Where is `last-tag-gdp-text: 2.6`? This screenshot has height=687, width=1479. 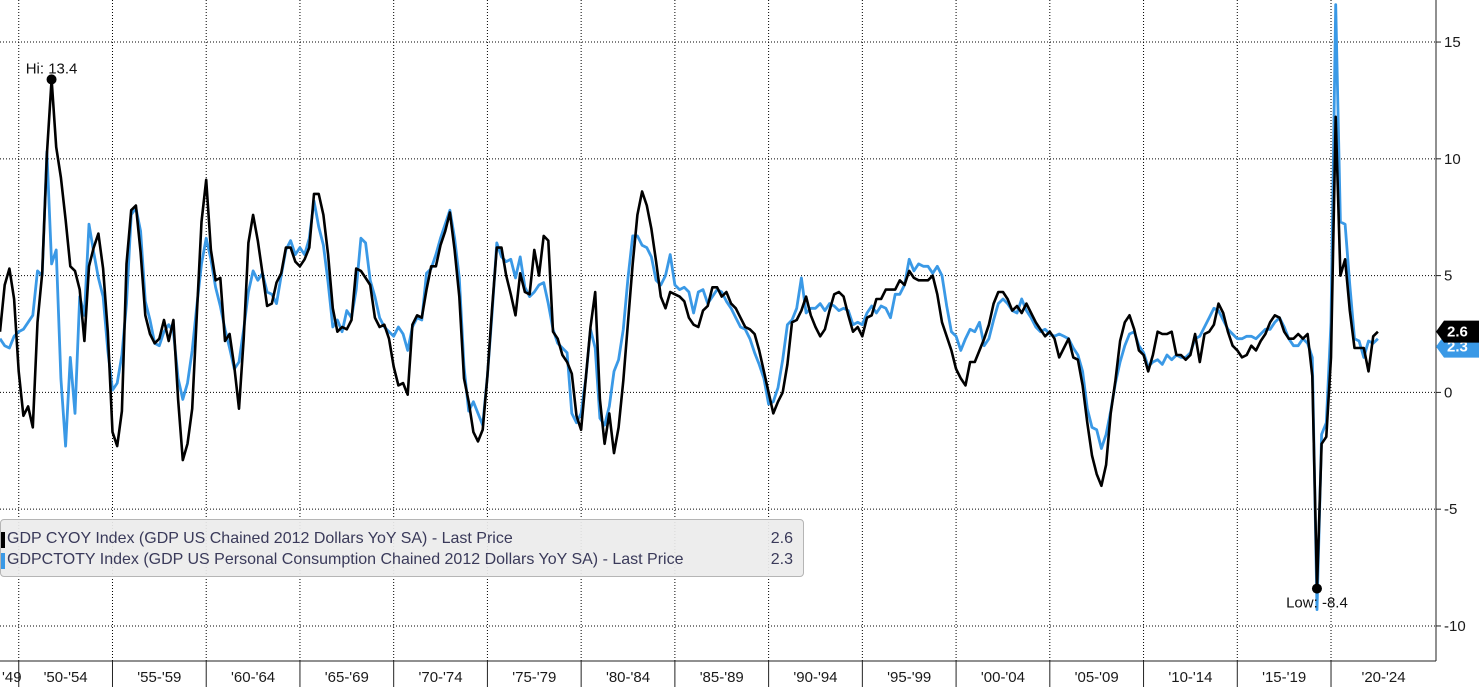 last-tag-gdp-text: 2.6 is located at coordinates (1457, 332).